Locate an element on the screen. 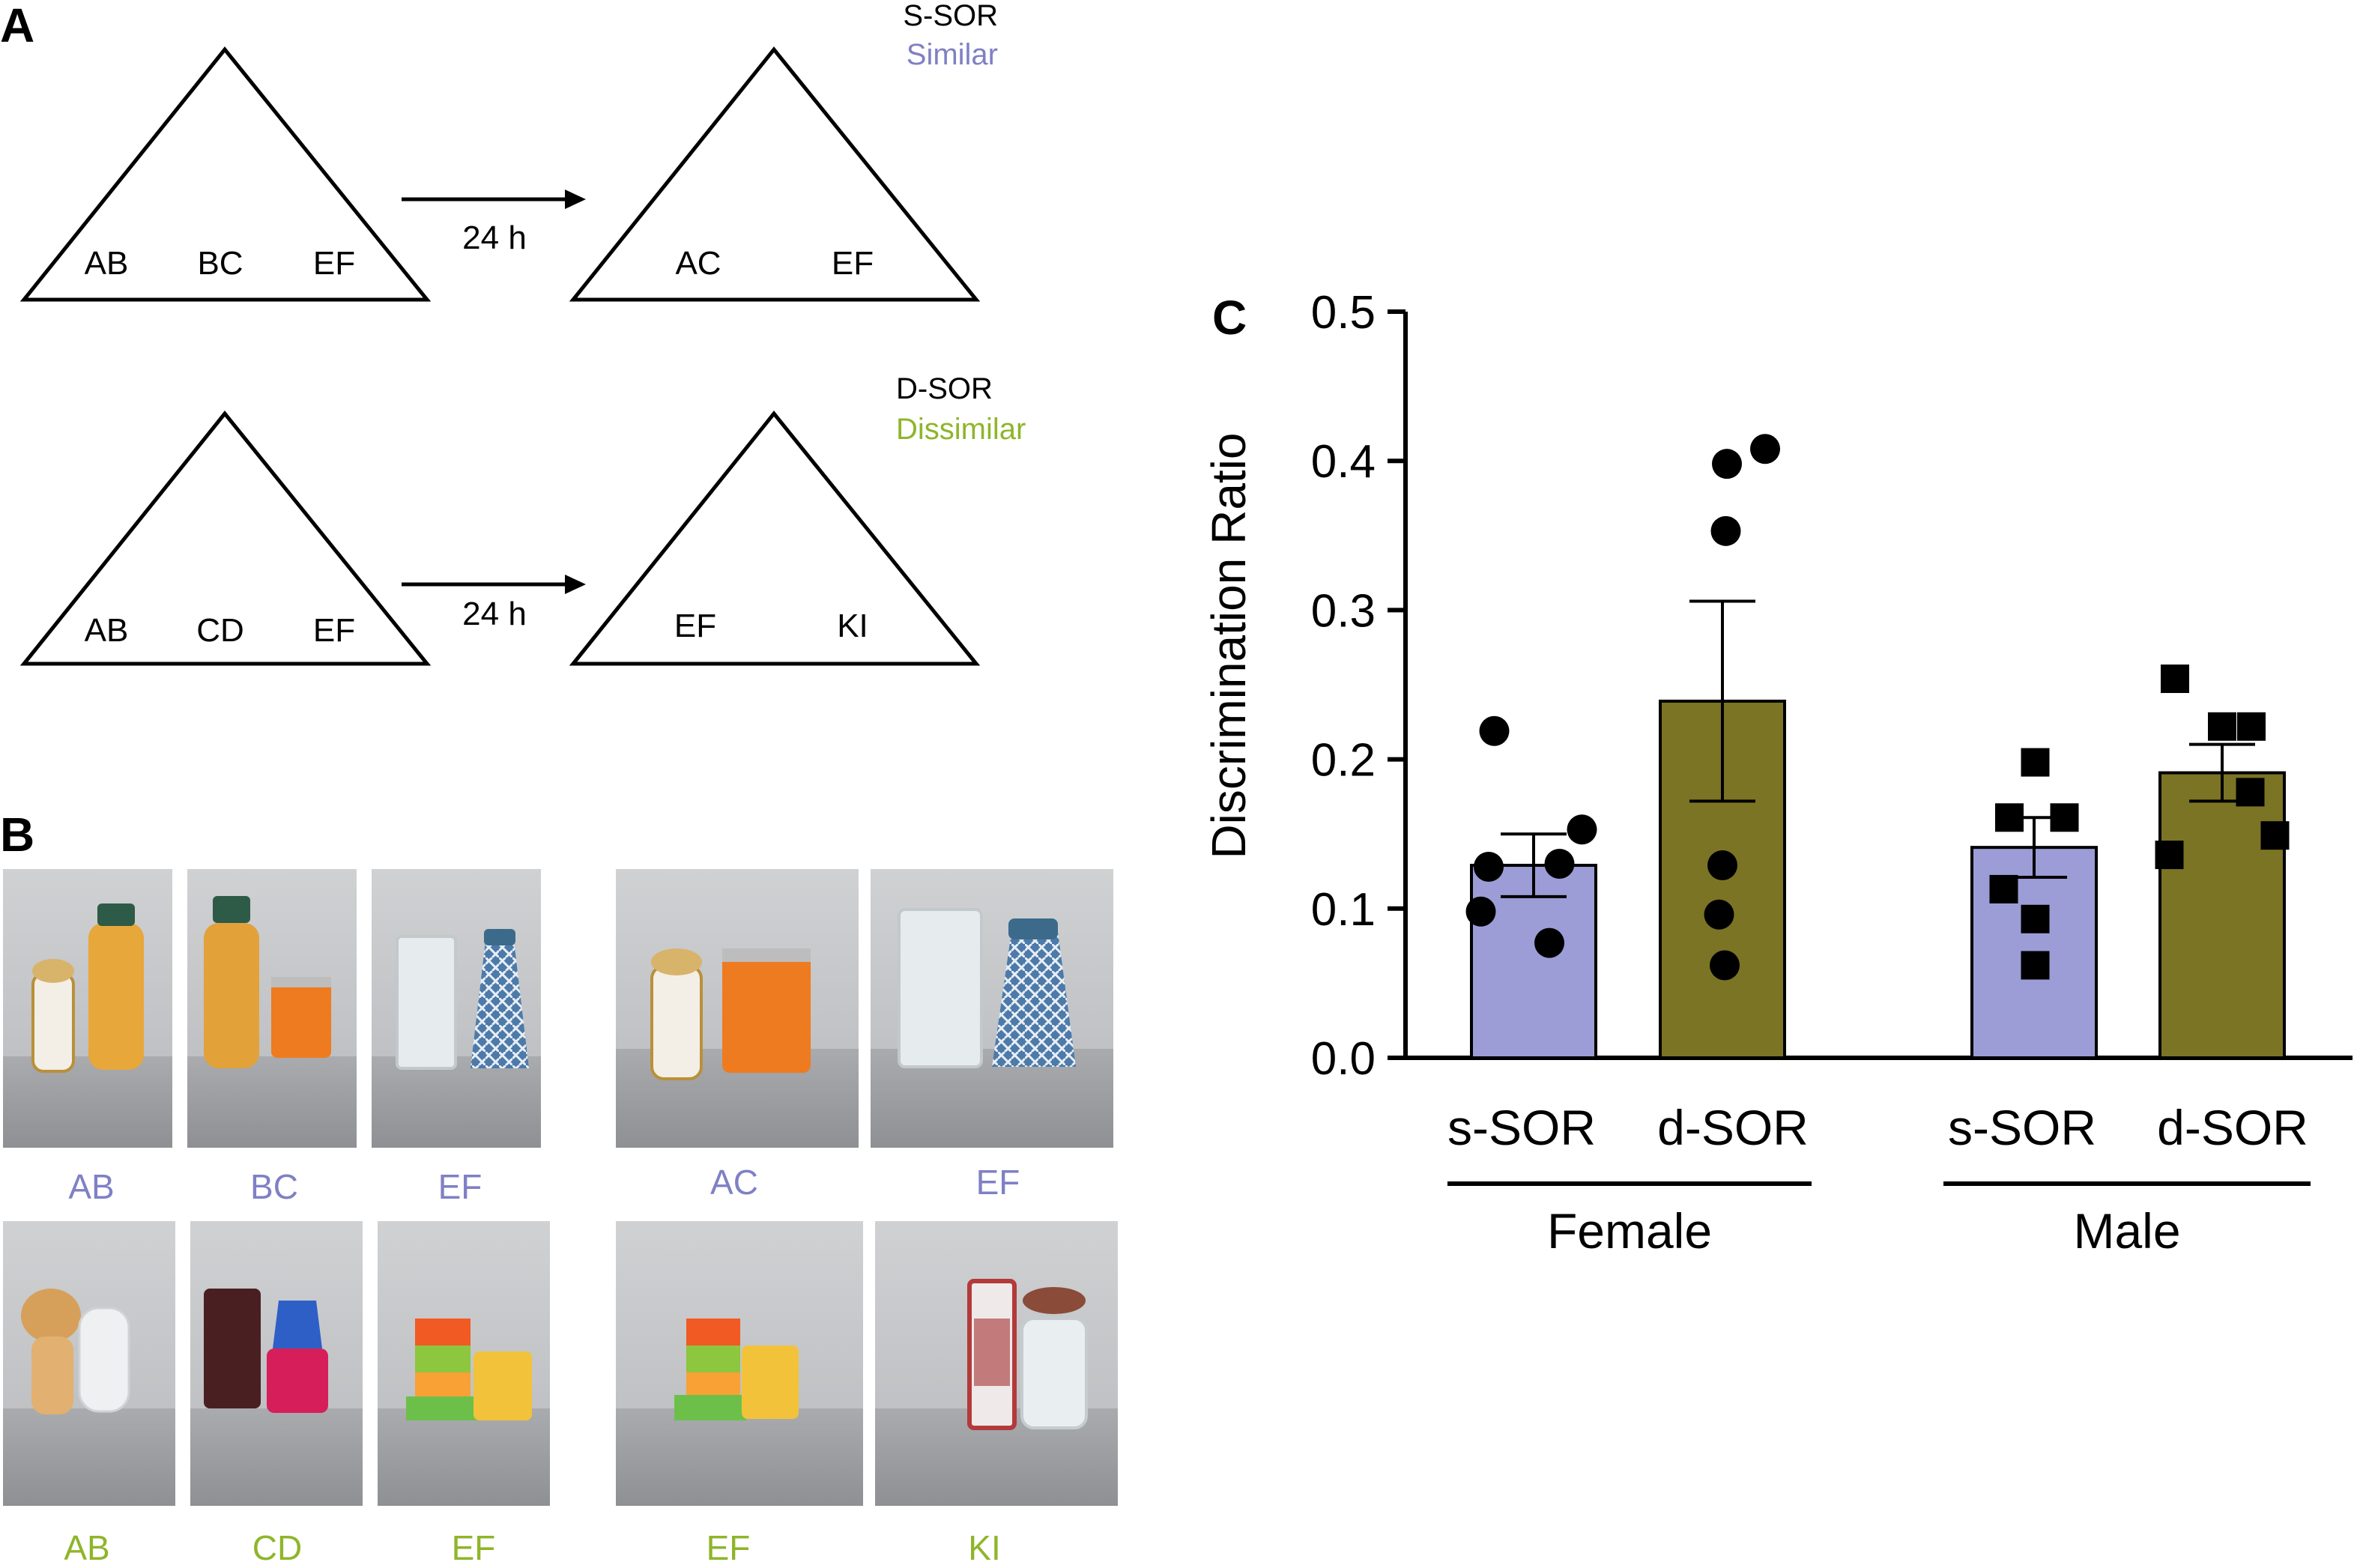  photo-label-bc-similar: BC is located at coordinates (274, 1186).